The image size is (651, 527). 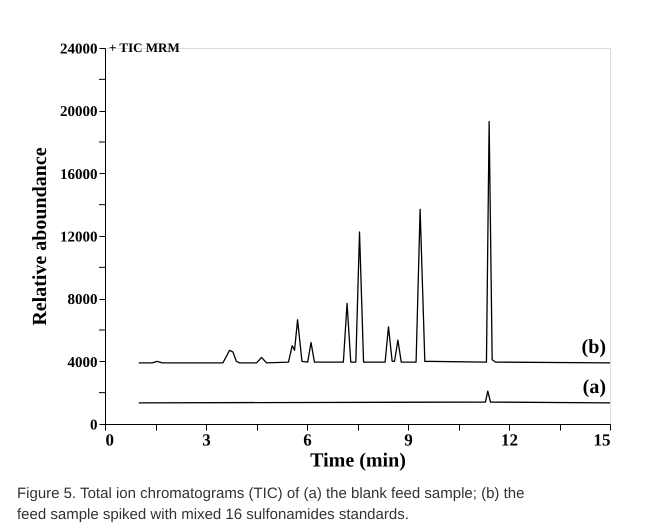 I want to click on series-label: (a), so click(x=594, y=387).